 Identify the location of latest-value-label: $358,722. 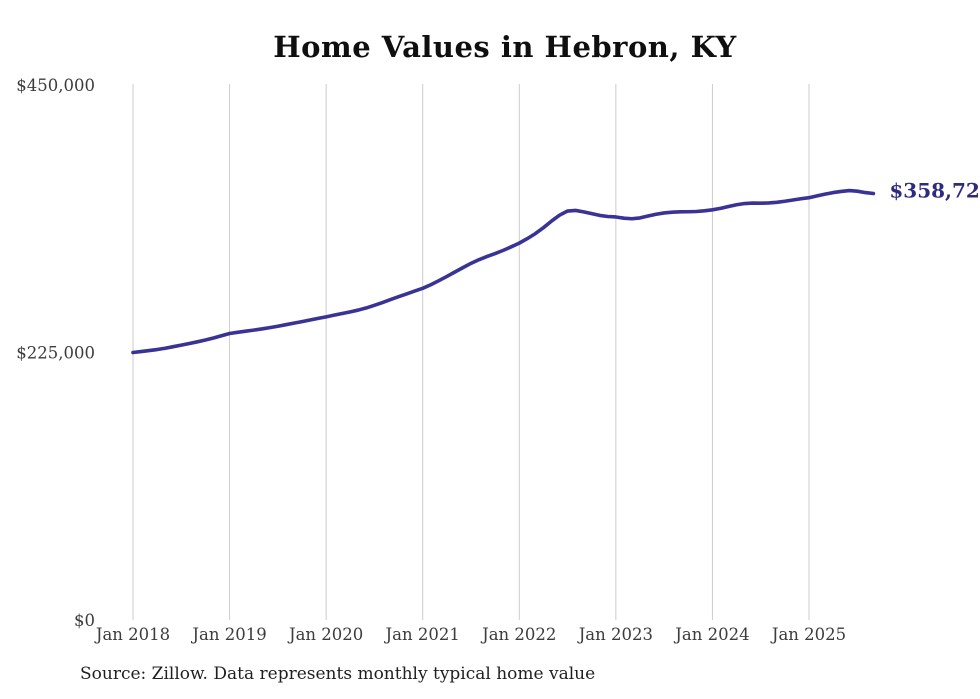
(934, 191).